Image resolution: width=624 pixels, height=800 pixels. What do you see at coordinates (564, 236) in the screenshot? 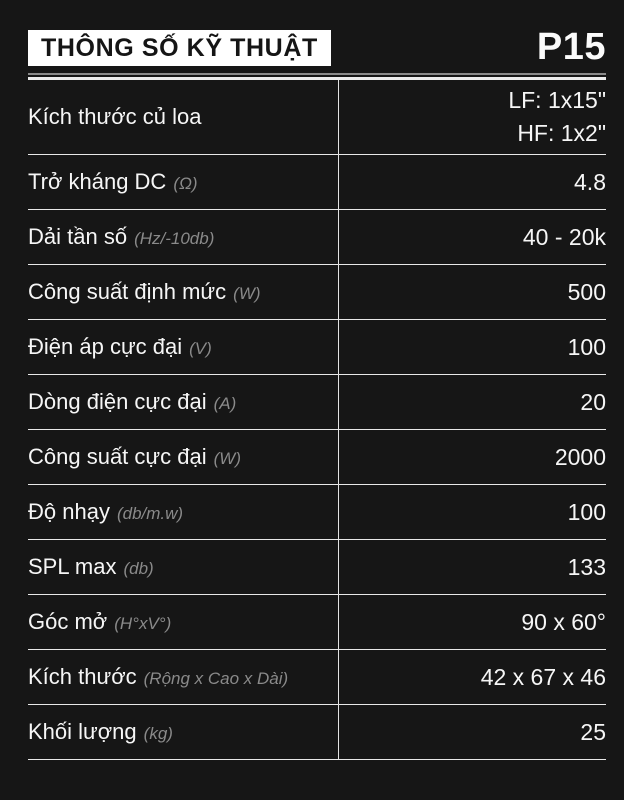
I see `spec-value-line: 40 - 20k` at bounding box center [564, 236].